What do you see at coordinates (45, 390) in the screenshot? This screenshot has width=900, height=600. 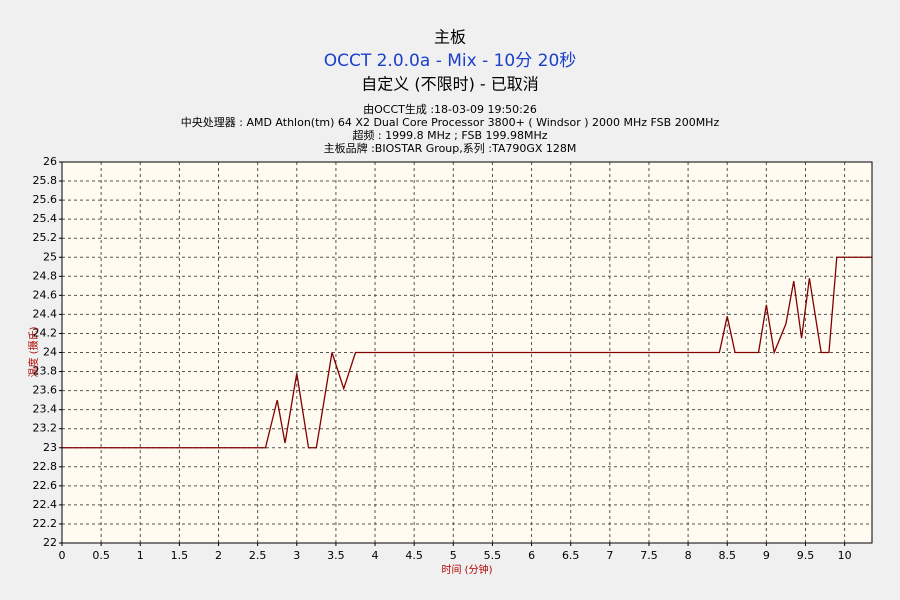 I see `y-tick-label: 23.6` at bounding box center [45, 390].